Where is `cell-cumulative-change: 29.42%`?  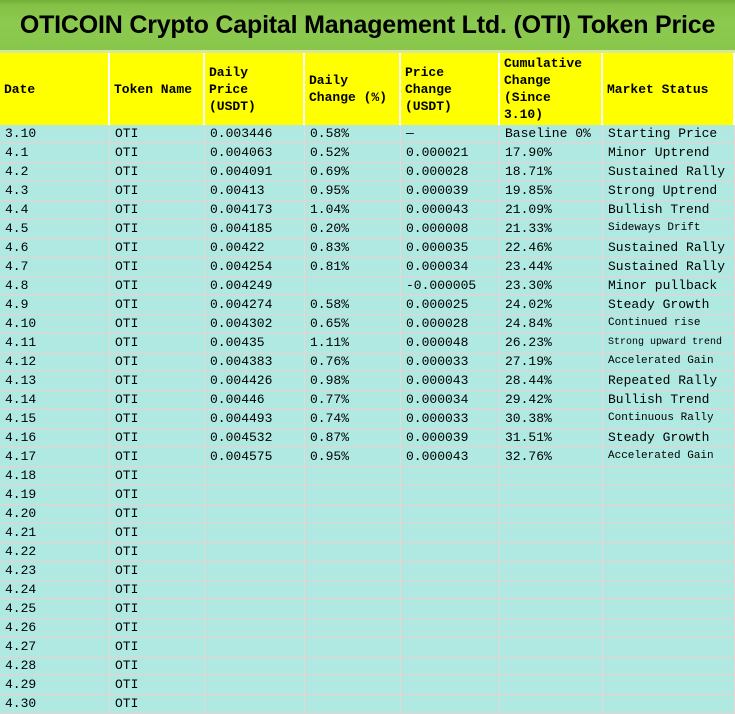
cell-cumulative-change: 29.42% is located at coordinates (551, 400).